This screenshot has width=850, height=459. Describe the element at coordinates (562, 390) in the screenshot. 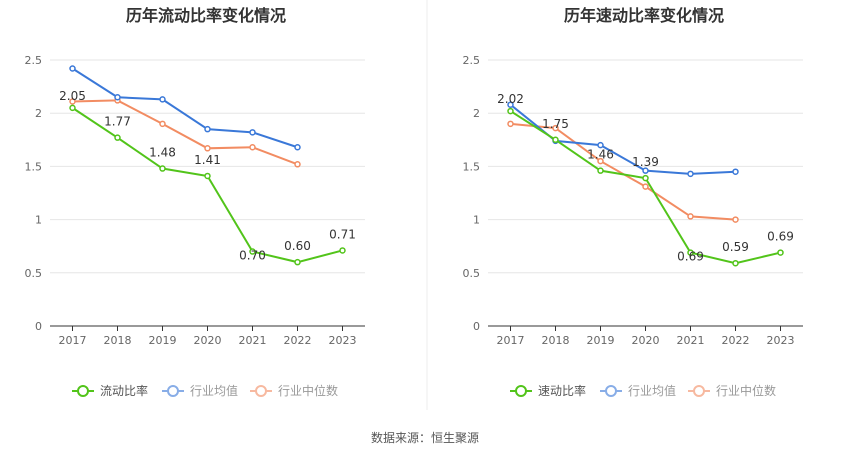

I see `legend-label: 速动比率` at that location.